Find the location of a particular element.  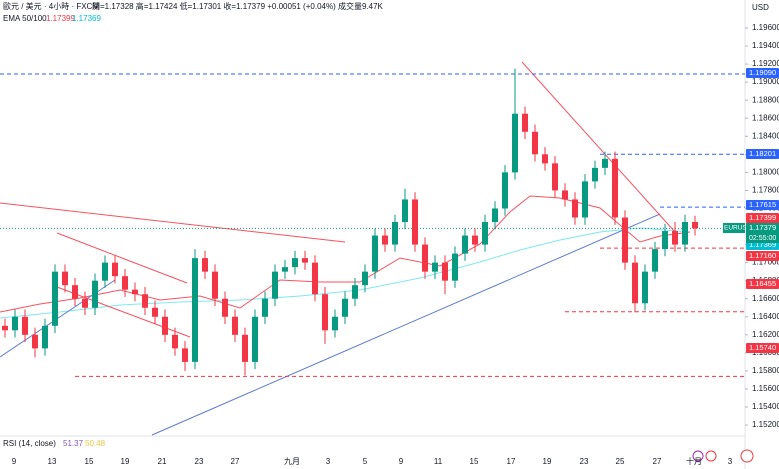

symbol: EURUSD is located at coordinates (738, 228).